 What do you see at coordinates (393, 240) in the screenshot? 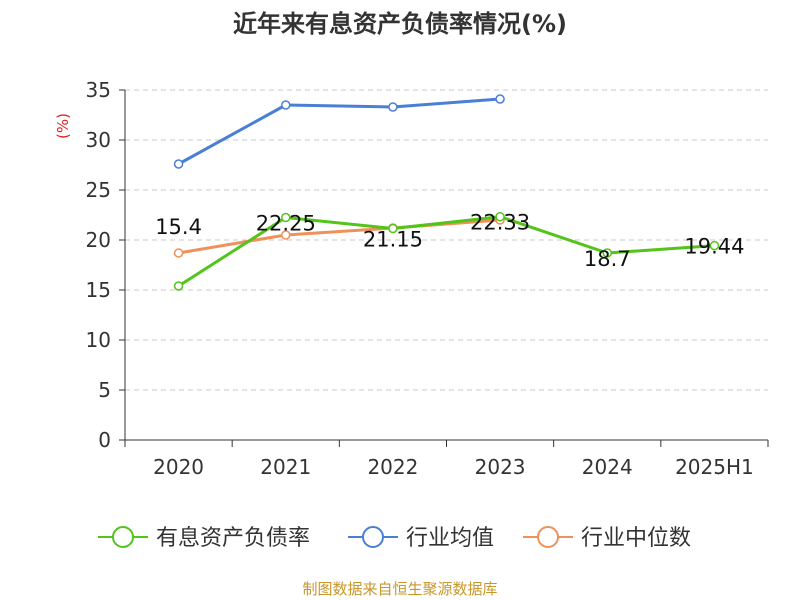
I see `data-label: 21.15` at bounding box center [393, 240].